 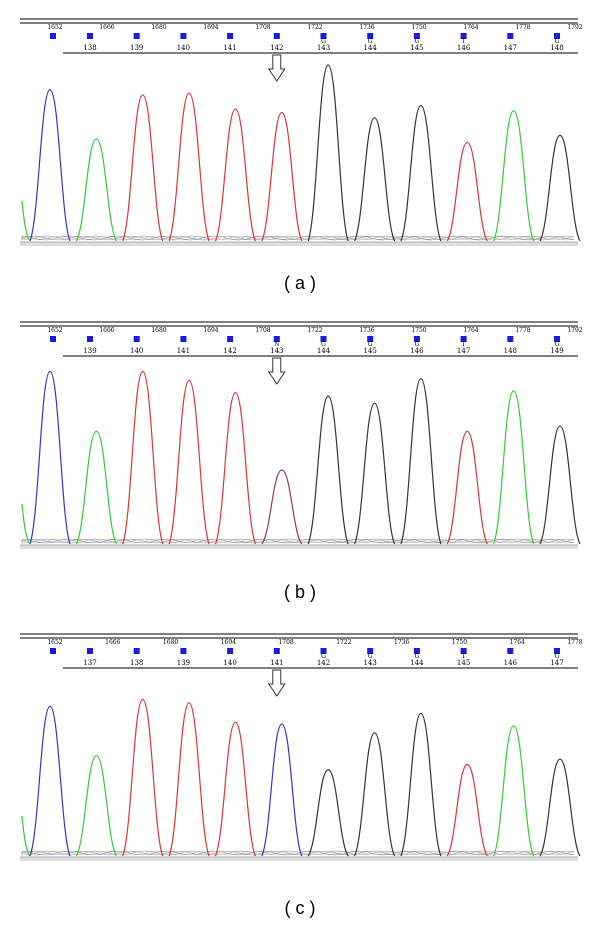 I want to click on scan-tick-label: 1666, so click(x=106, y=27).